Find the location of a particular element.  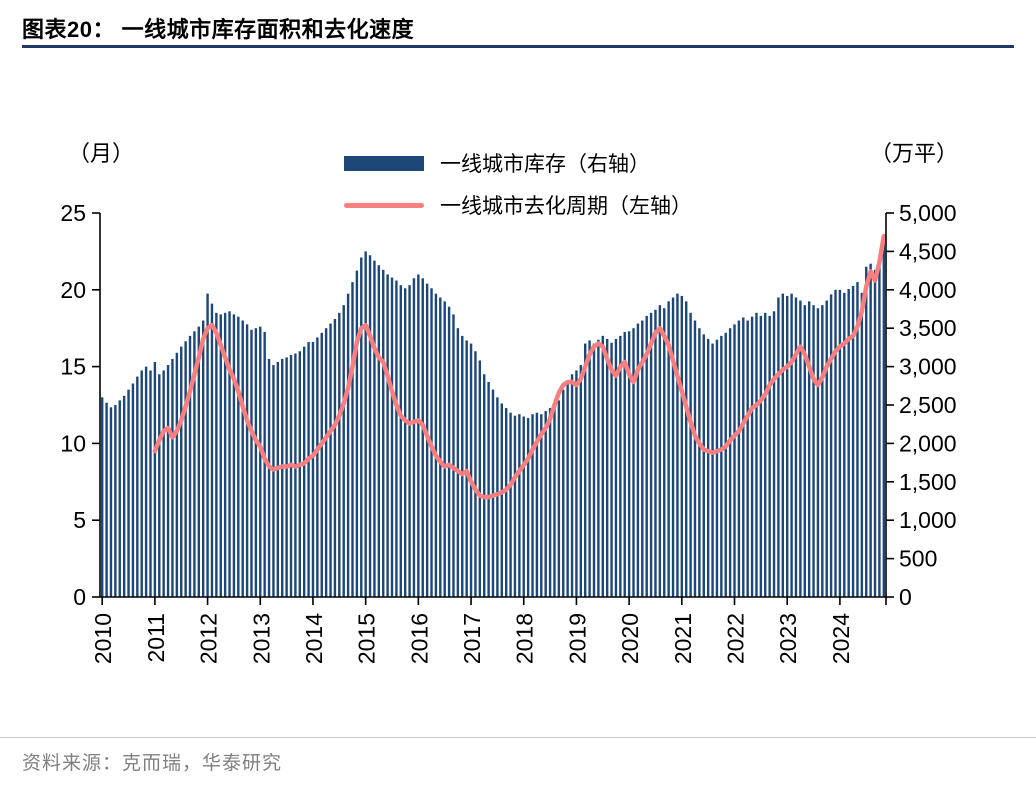

x-axis-year-label: 2016 is located at coordinates (419, 638).